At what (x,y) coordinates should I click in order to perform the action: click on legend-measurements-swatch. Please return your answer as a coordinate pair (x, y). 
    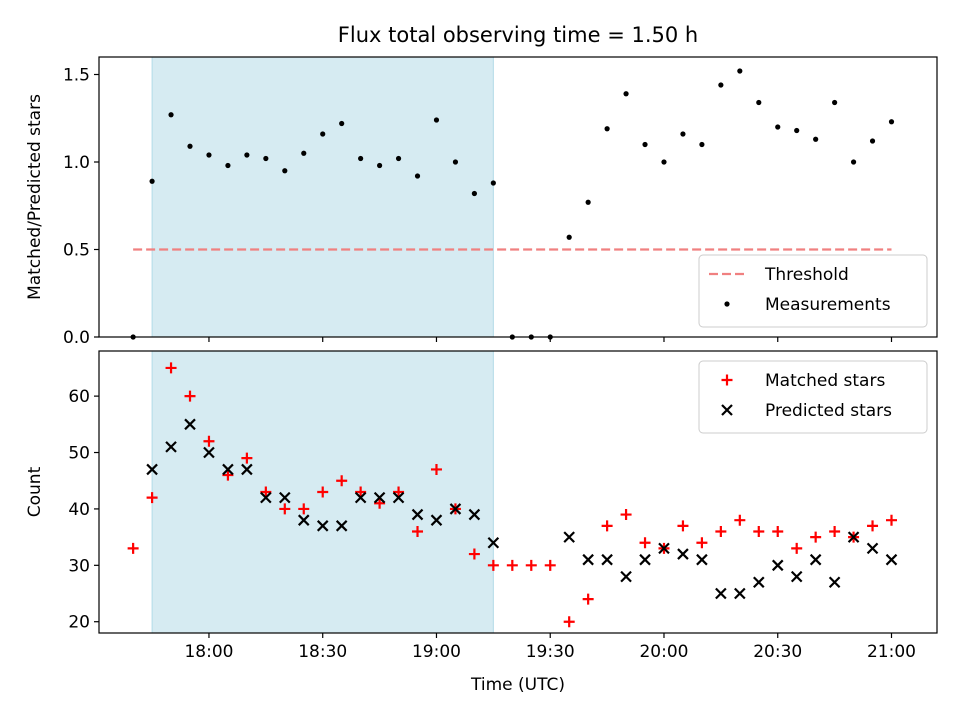
    Looking at the image, I should click on (727, 304).